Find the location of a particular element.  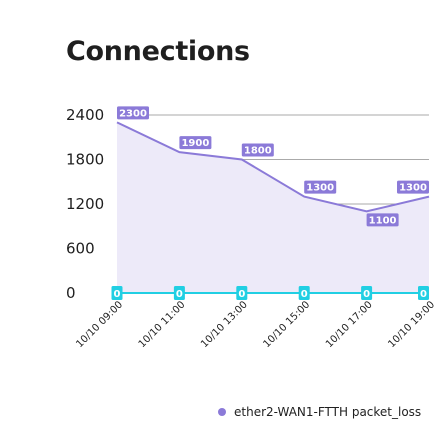

data-label-text: 1800 is located at coordinates (258, 151).